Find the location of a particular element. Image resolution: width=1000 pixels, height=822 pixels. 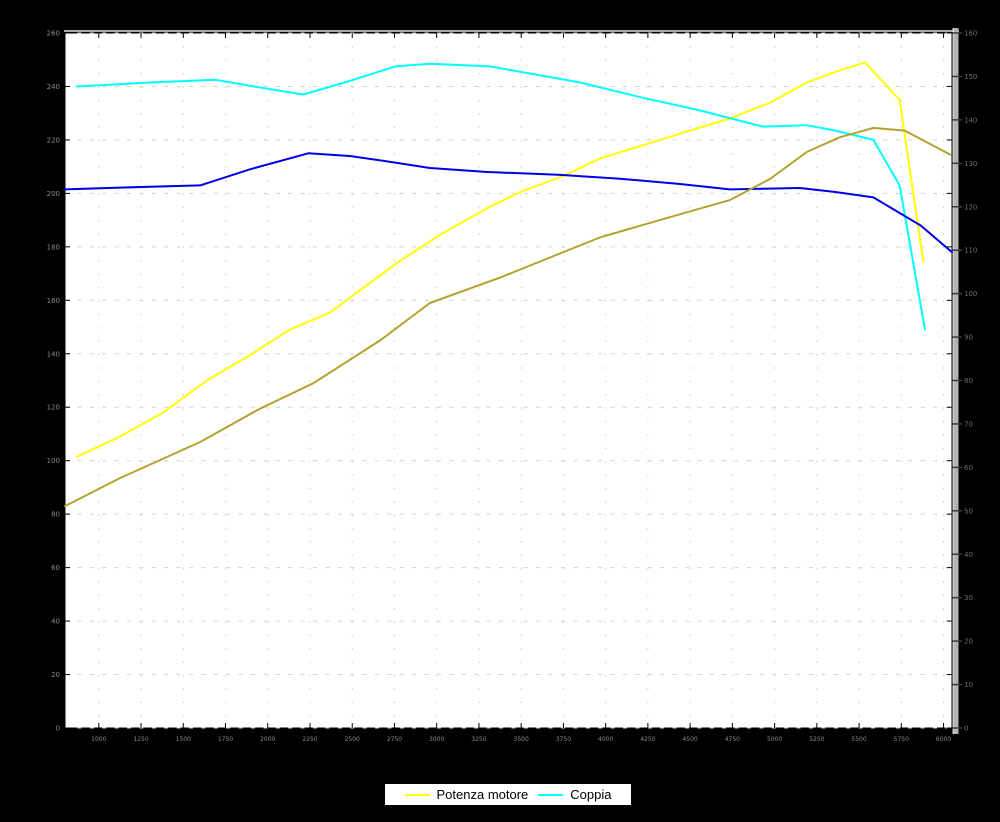

secondary-right-axis: 0 10 20 30 40 50 60 70 80 90 100 110 120 130 140 150 160 is located at coordinates (964, 381).